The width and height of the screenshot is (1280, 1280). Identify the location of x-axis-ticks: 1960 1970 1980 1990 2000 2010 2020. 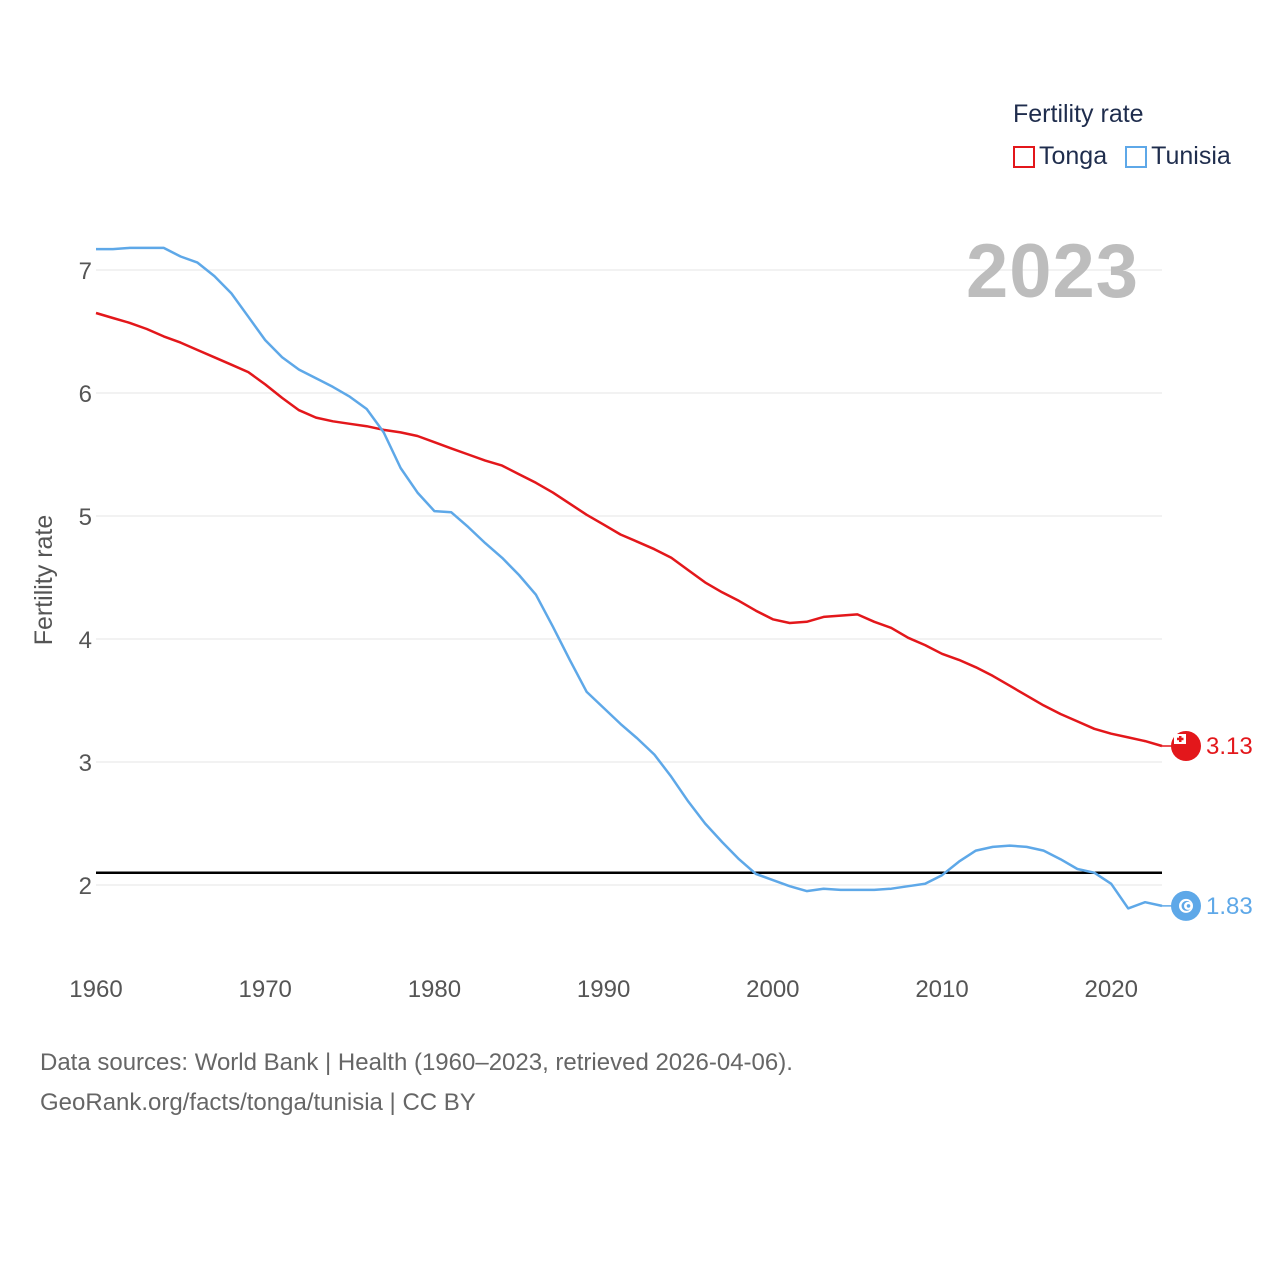
(603, 989).